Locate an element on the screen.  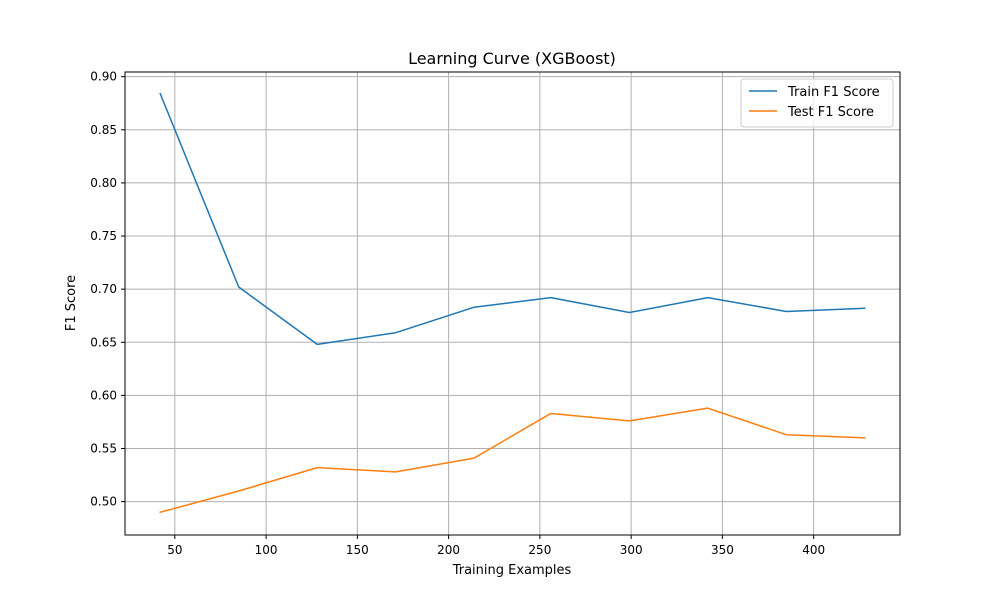
x-tick-label: 150 is located at coordinates (357, 550).